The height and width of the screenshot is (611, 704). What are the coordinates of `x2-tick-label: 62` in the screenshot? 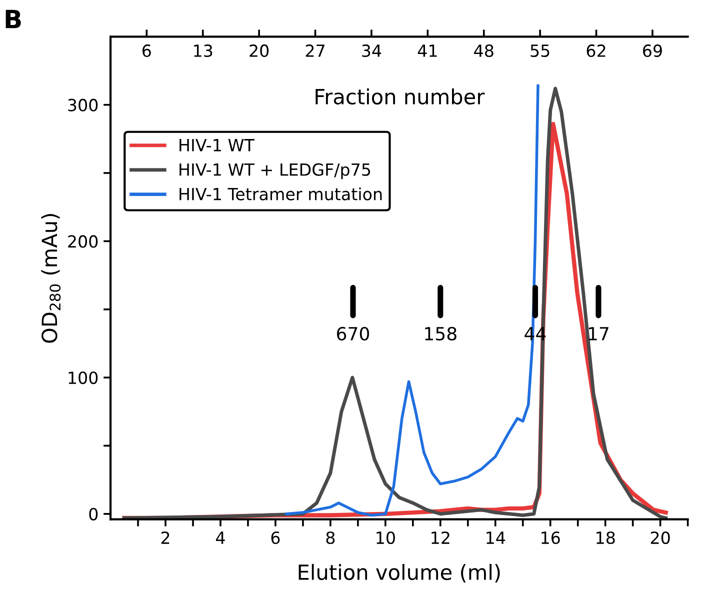 It's located at (596, 51).